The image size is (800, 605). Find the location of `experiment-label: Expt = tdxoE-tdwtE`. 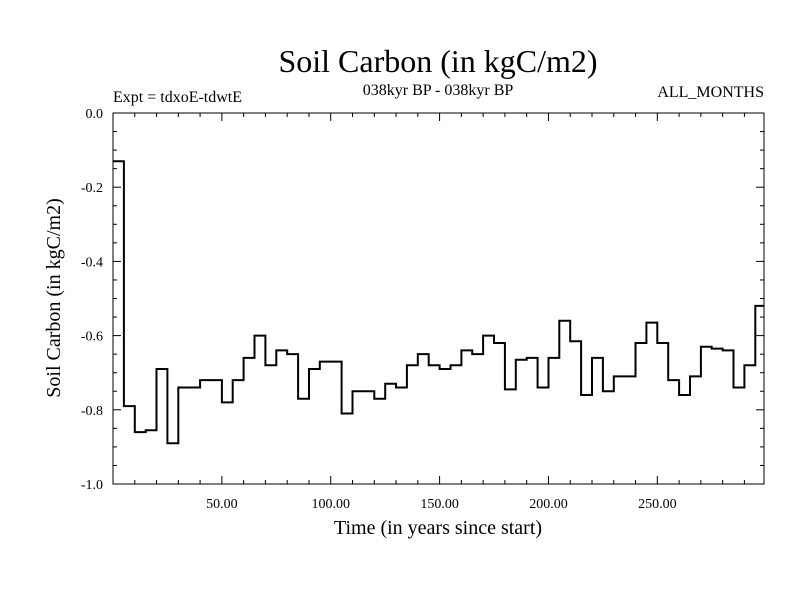

experiment-label: Expt = tdxoE-tdwtE is located at coordinates (177, 97).